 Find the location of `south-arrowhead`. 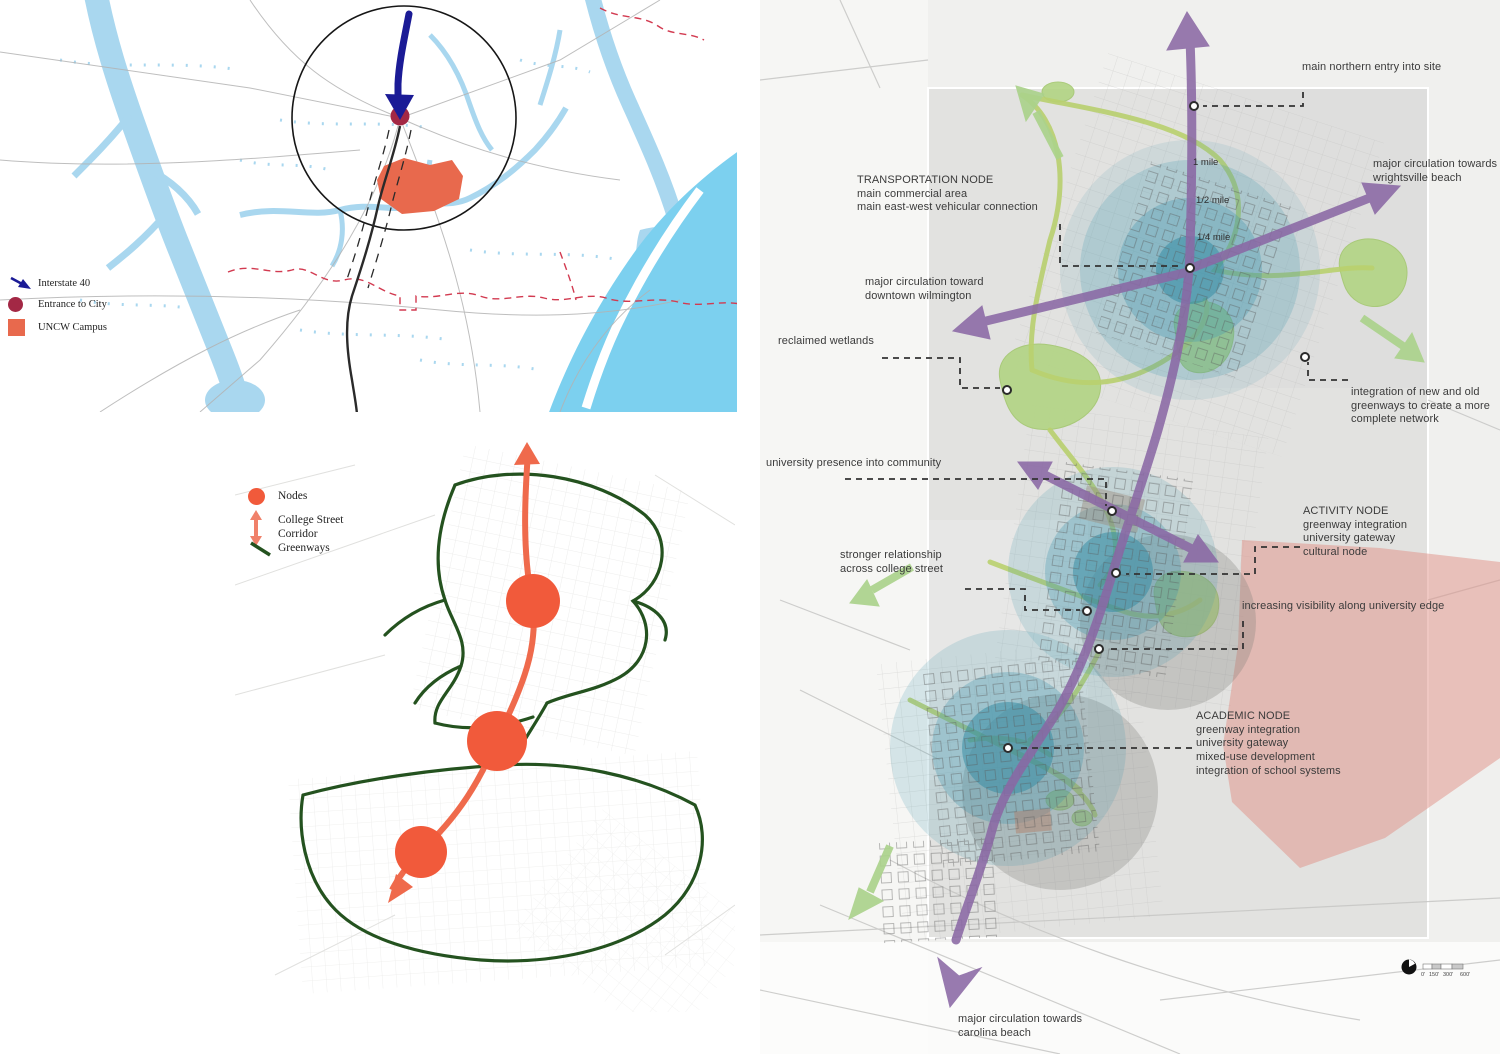

south-arrowhead is located at coordinates (960, 982).